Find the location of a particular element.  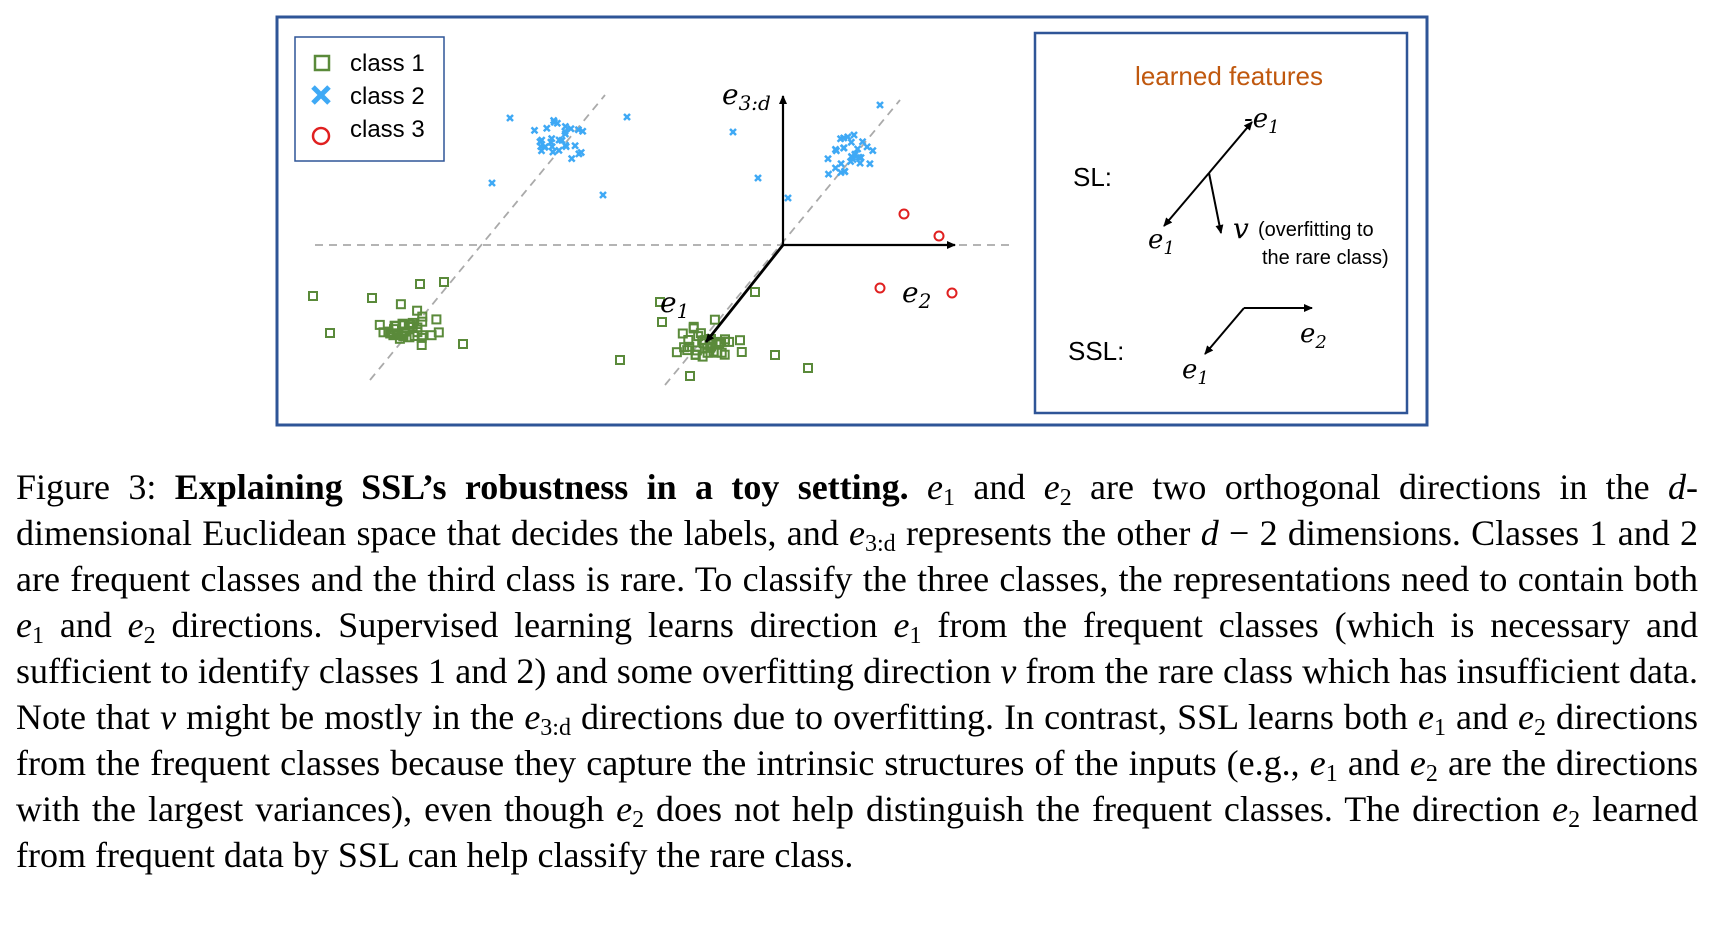

class-3-points is located at coordinates (916, 253).